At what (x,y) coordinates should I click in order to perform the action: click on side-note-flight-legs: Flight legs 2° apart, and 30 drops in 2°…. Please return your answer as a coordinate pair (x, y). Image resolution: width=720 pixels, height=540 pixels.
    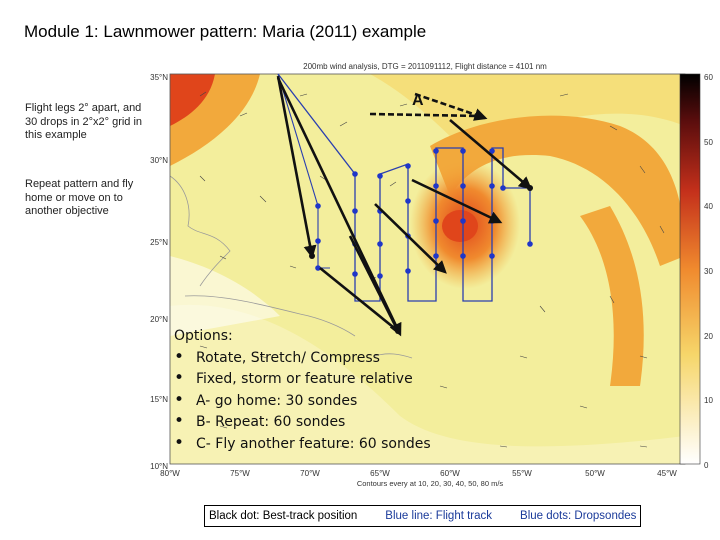
    Looking at the image, I should click on (84, 121).